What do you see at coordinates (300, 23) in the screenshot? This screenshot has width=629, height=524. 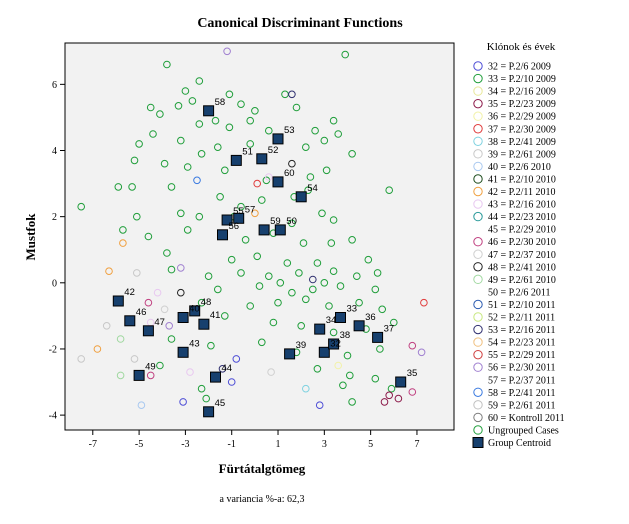 I see `chart-title: Canonical Discriminant Functions` at bounding box center [300, 23].